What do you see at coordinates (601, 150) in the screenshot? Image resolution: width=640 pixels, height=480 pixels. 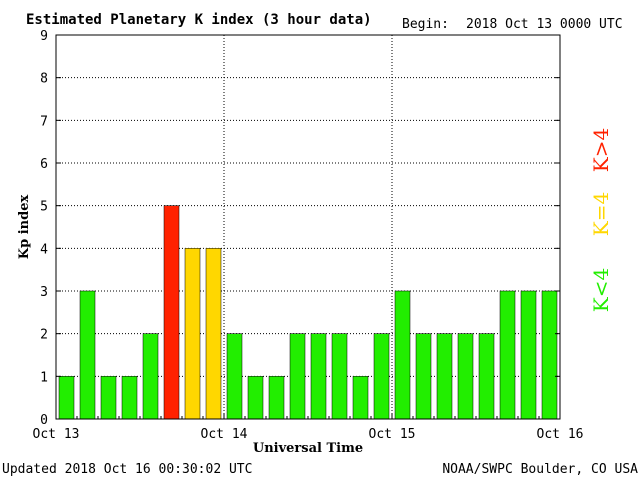 I see `legend-k-greater-4: K>4` at bounding box center [601, 150].